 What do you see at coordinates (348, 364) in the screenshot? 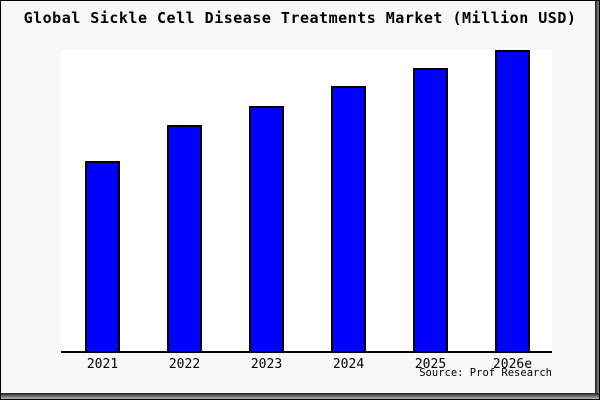
I see `x-tick-label: 2024` at bounding box center [348, 364].